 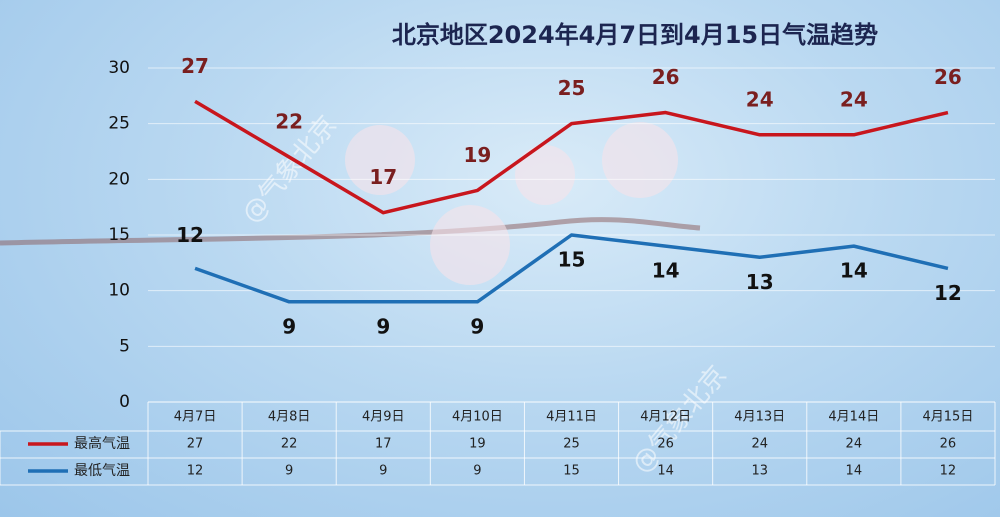 I want to click on data-label: 27, so click(x=195, y=66).